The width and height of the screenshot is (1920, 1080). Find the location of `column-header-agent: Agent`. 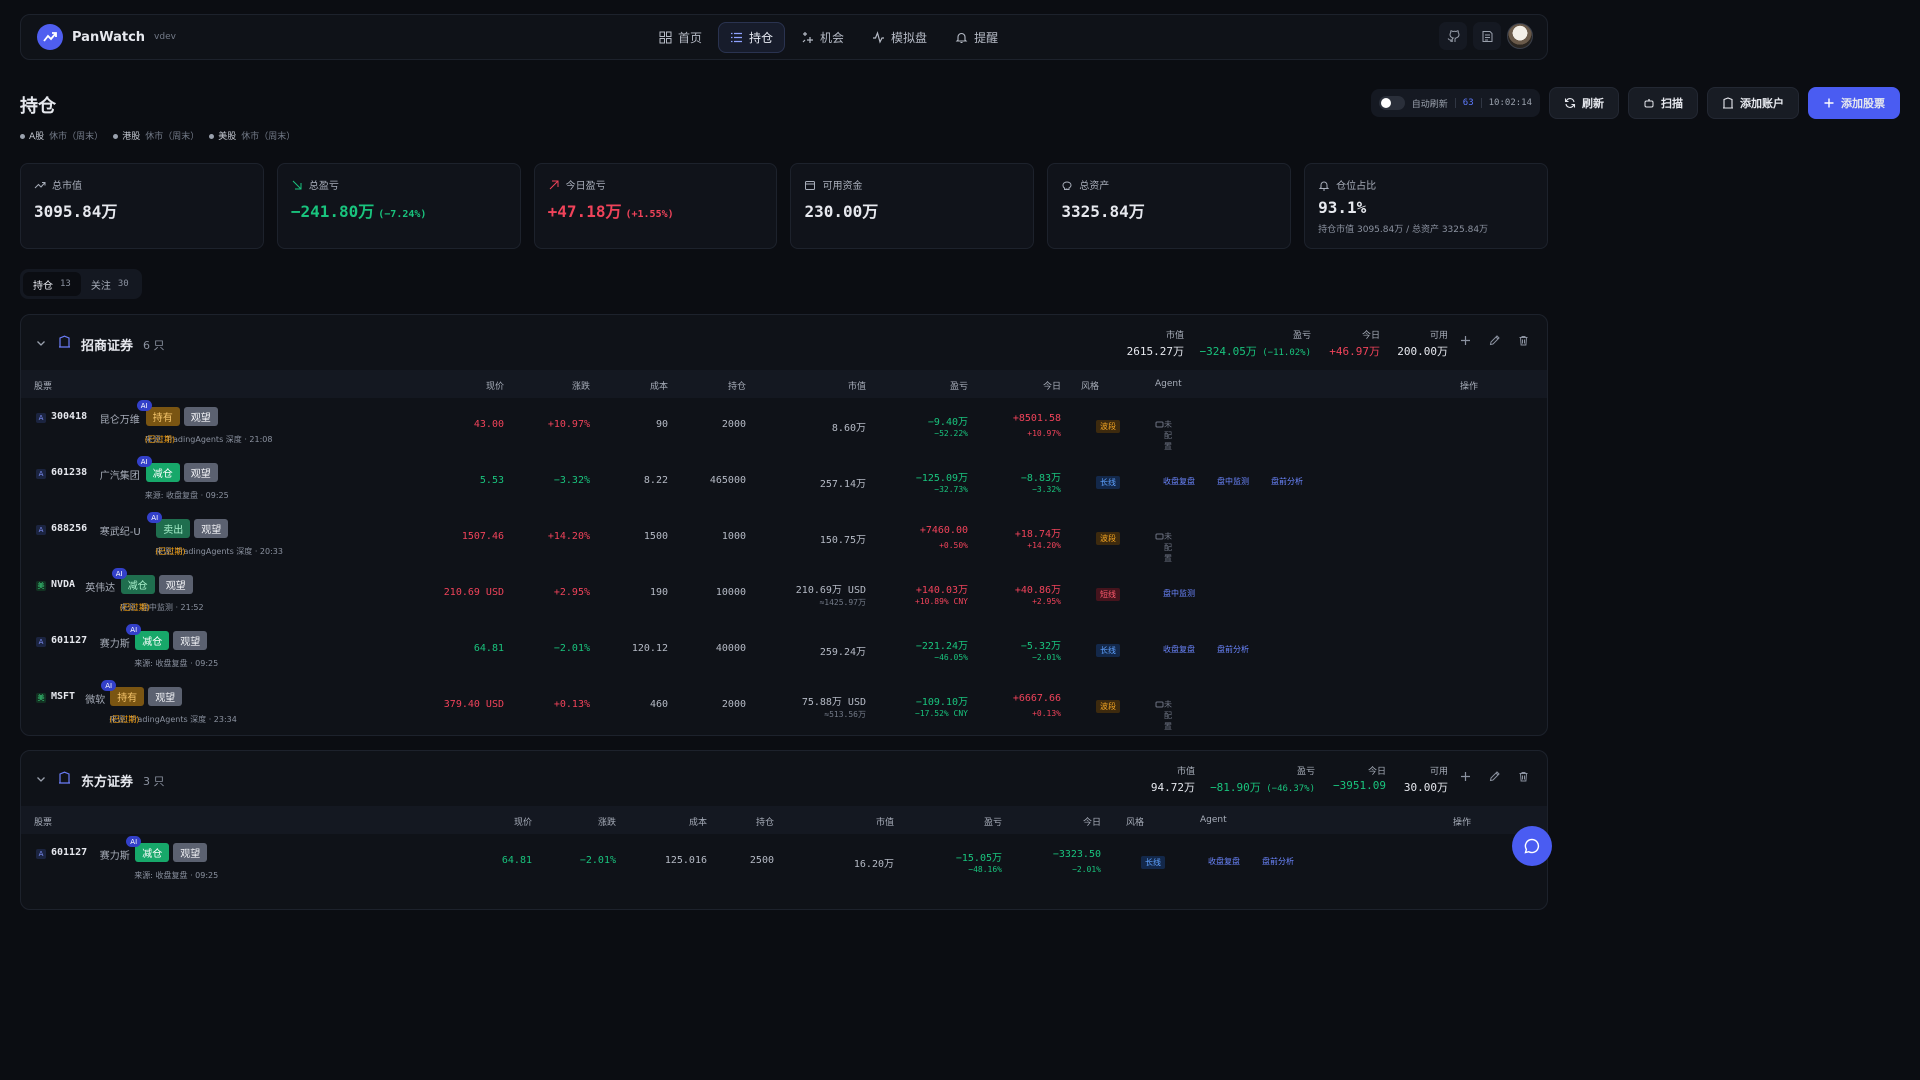

column-header-agent: Agent is located at coordinates (1213, 820).